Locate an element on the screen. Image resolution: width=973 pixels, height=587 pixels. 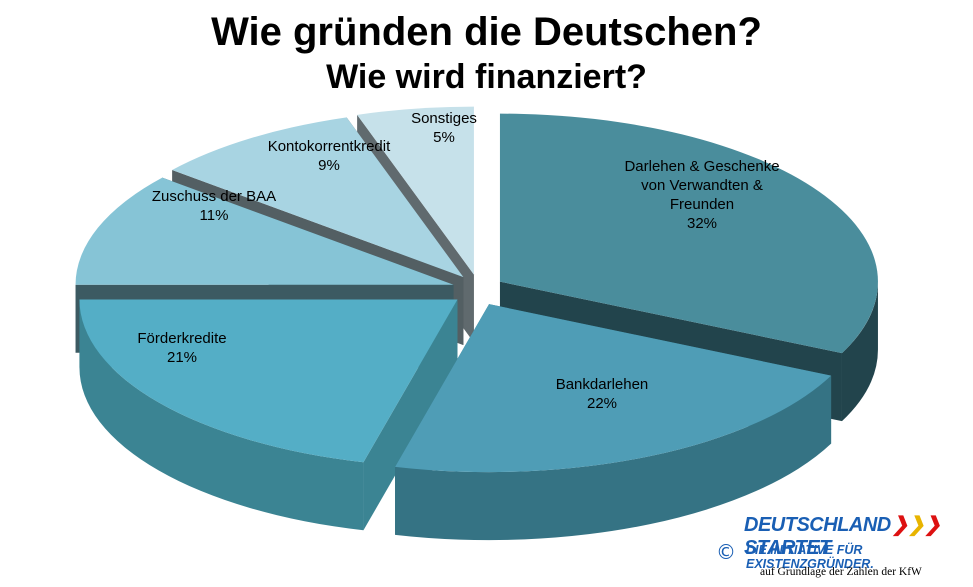
slice-label-kontokorrentkredit: Kontokorrentkredit 9% is located at coordinates (329, 156).